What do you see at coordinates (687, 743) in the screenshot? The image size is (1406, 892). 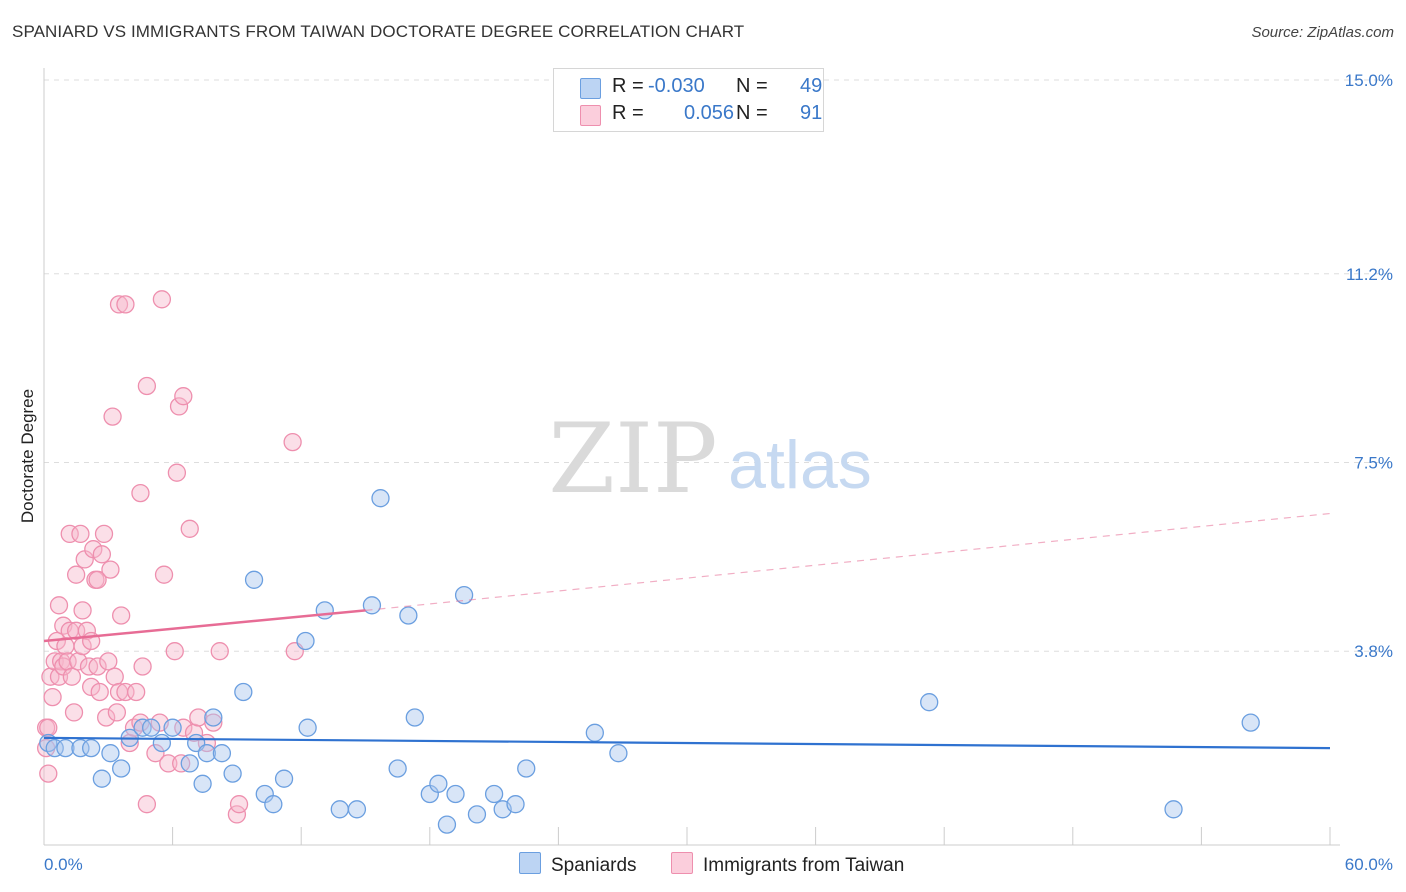 I see `spaniards-trend-line` at bounding box center [687, 743].